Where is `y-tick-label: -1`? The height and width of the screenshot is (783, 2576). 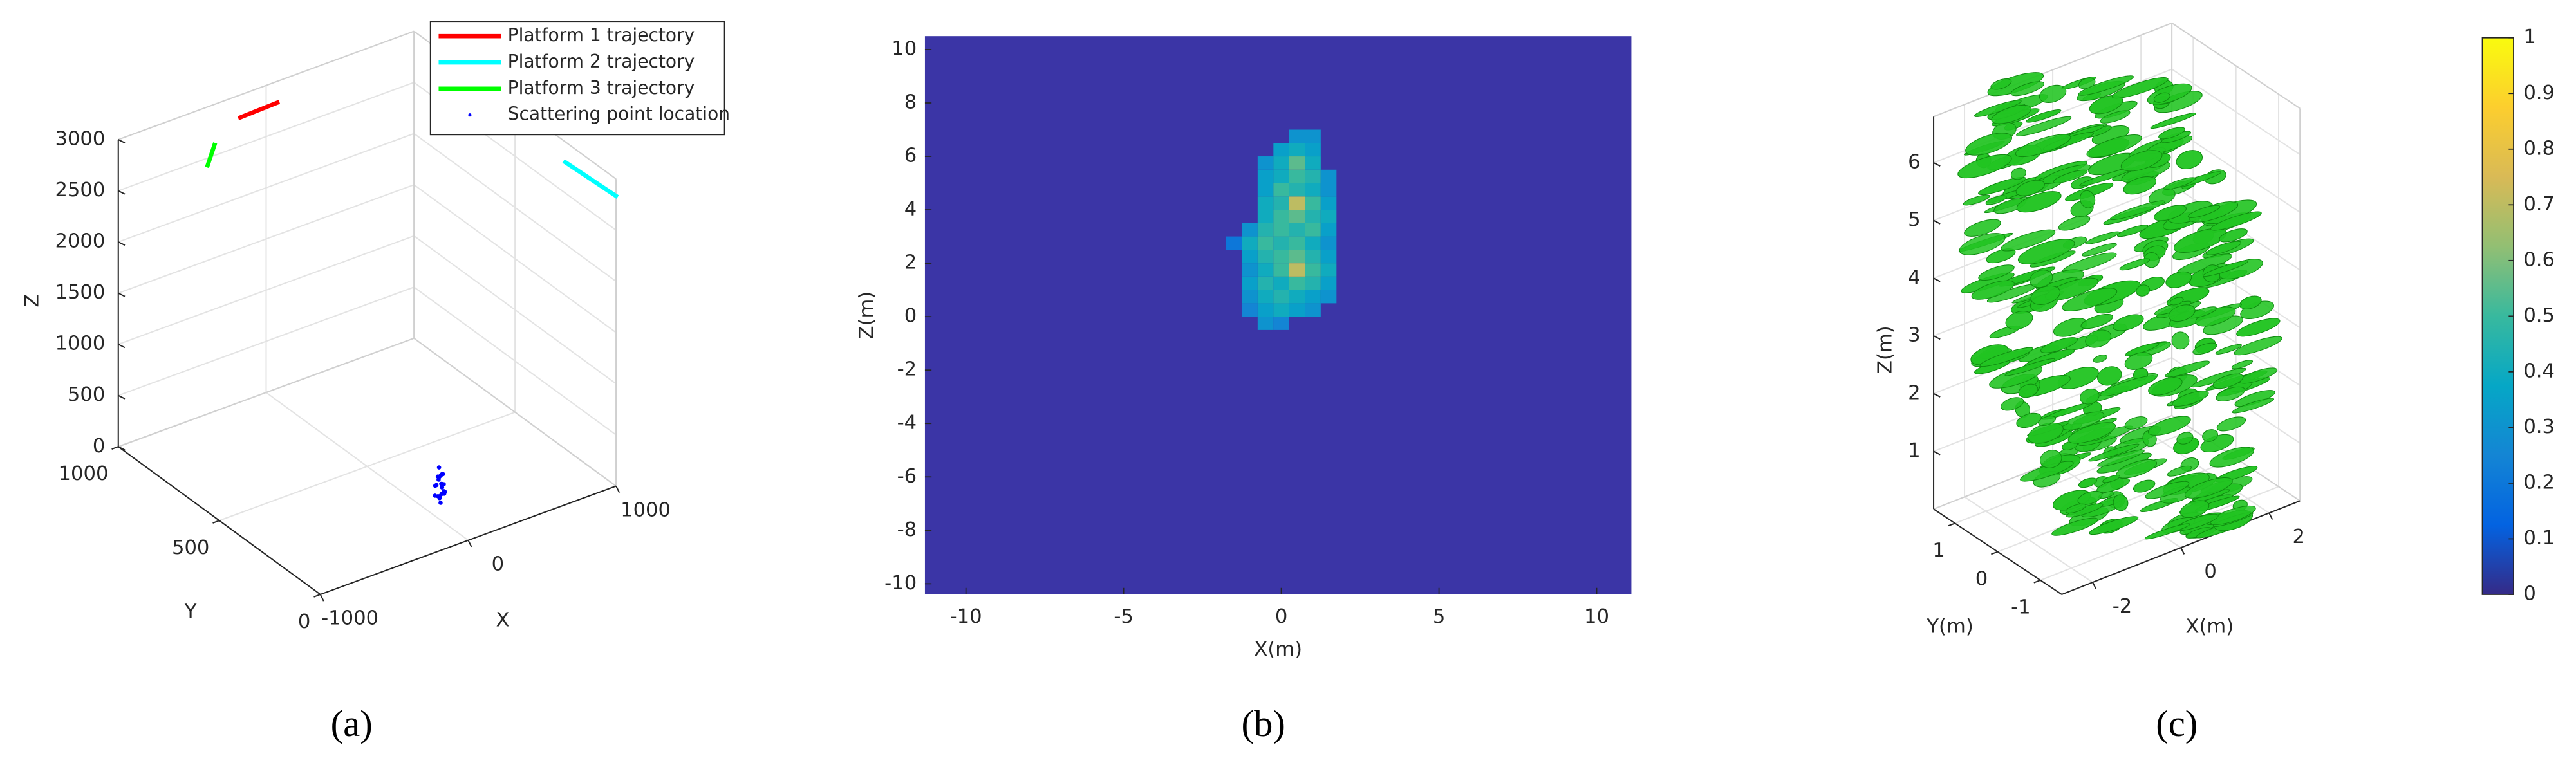
y-tick-label: -1 is located at coordinates (2021, 608).